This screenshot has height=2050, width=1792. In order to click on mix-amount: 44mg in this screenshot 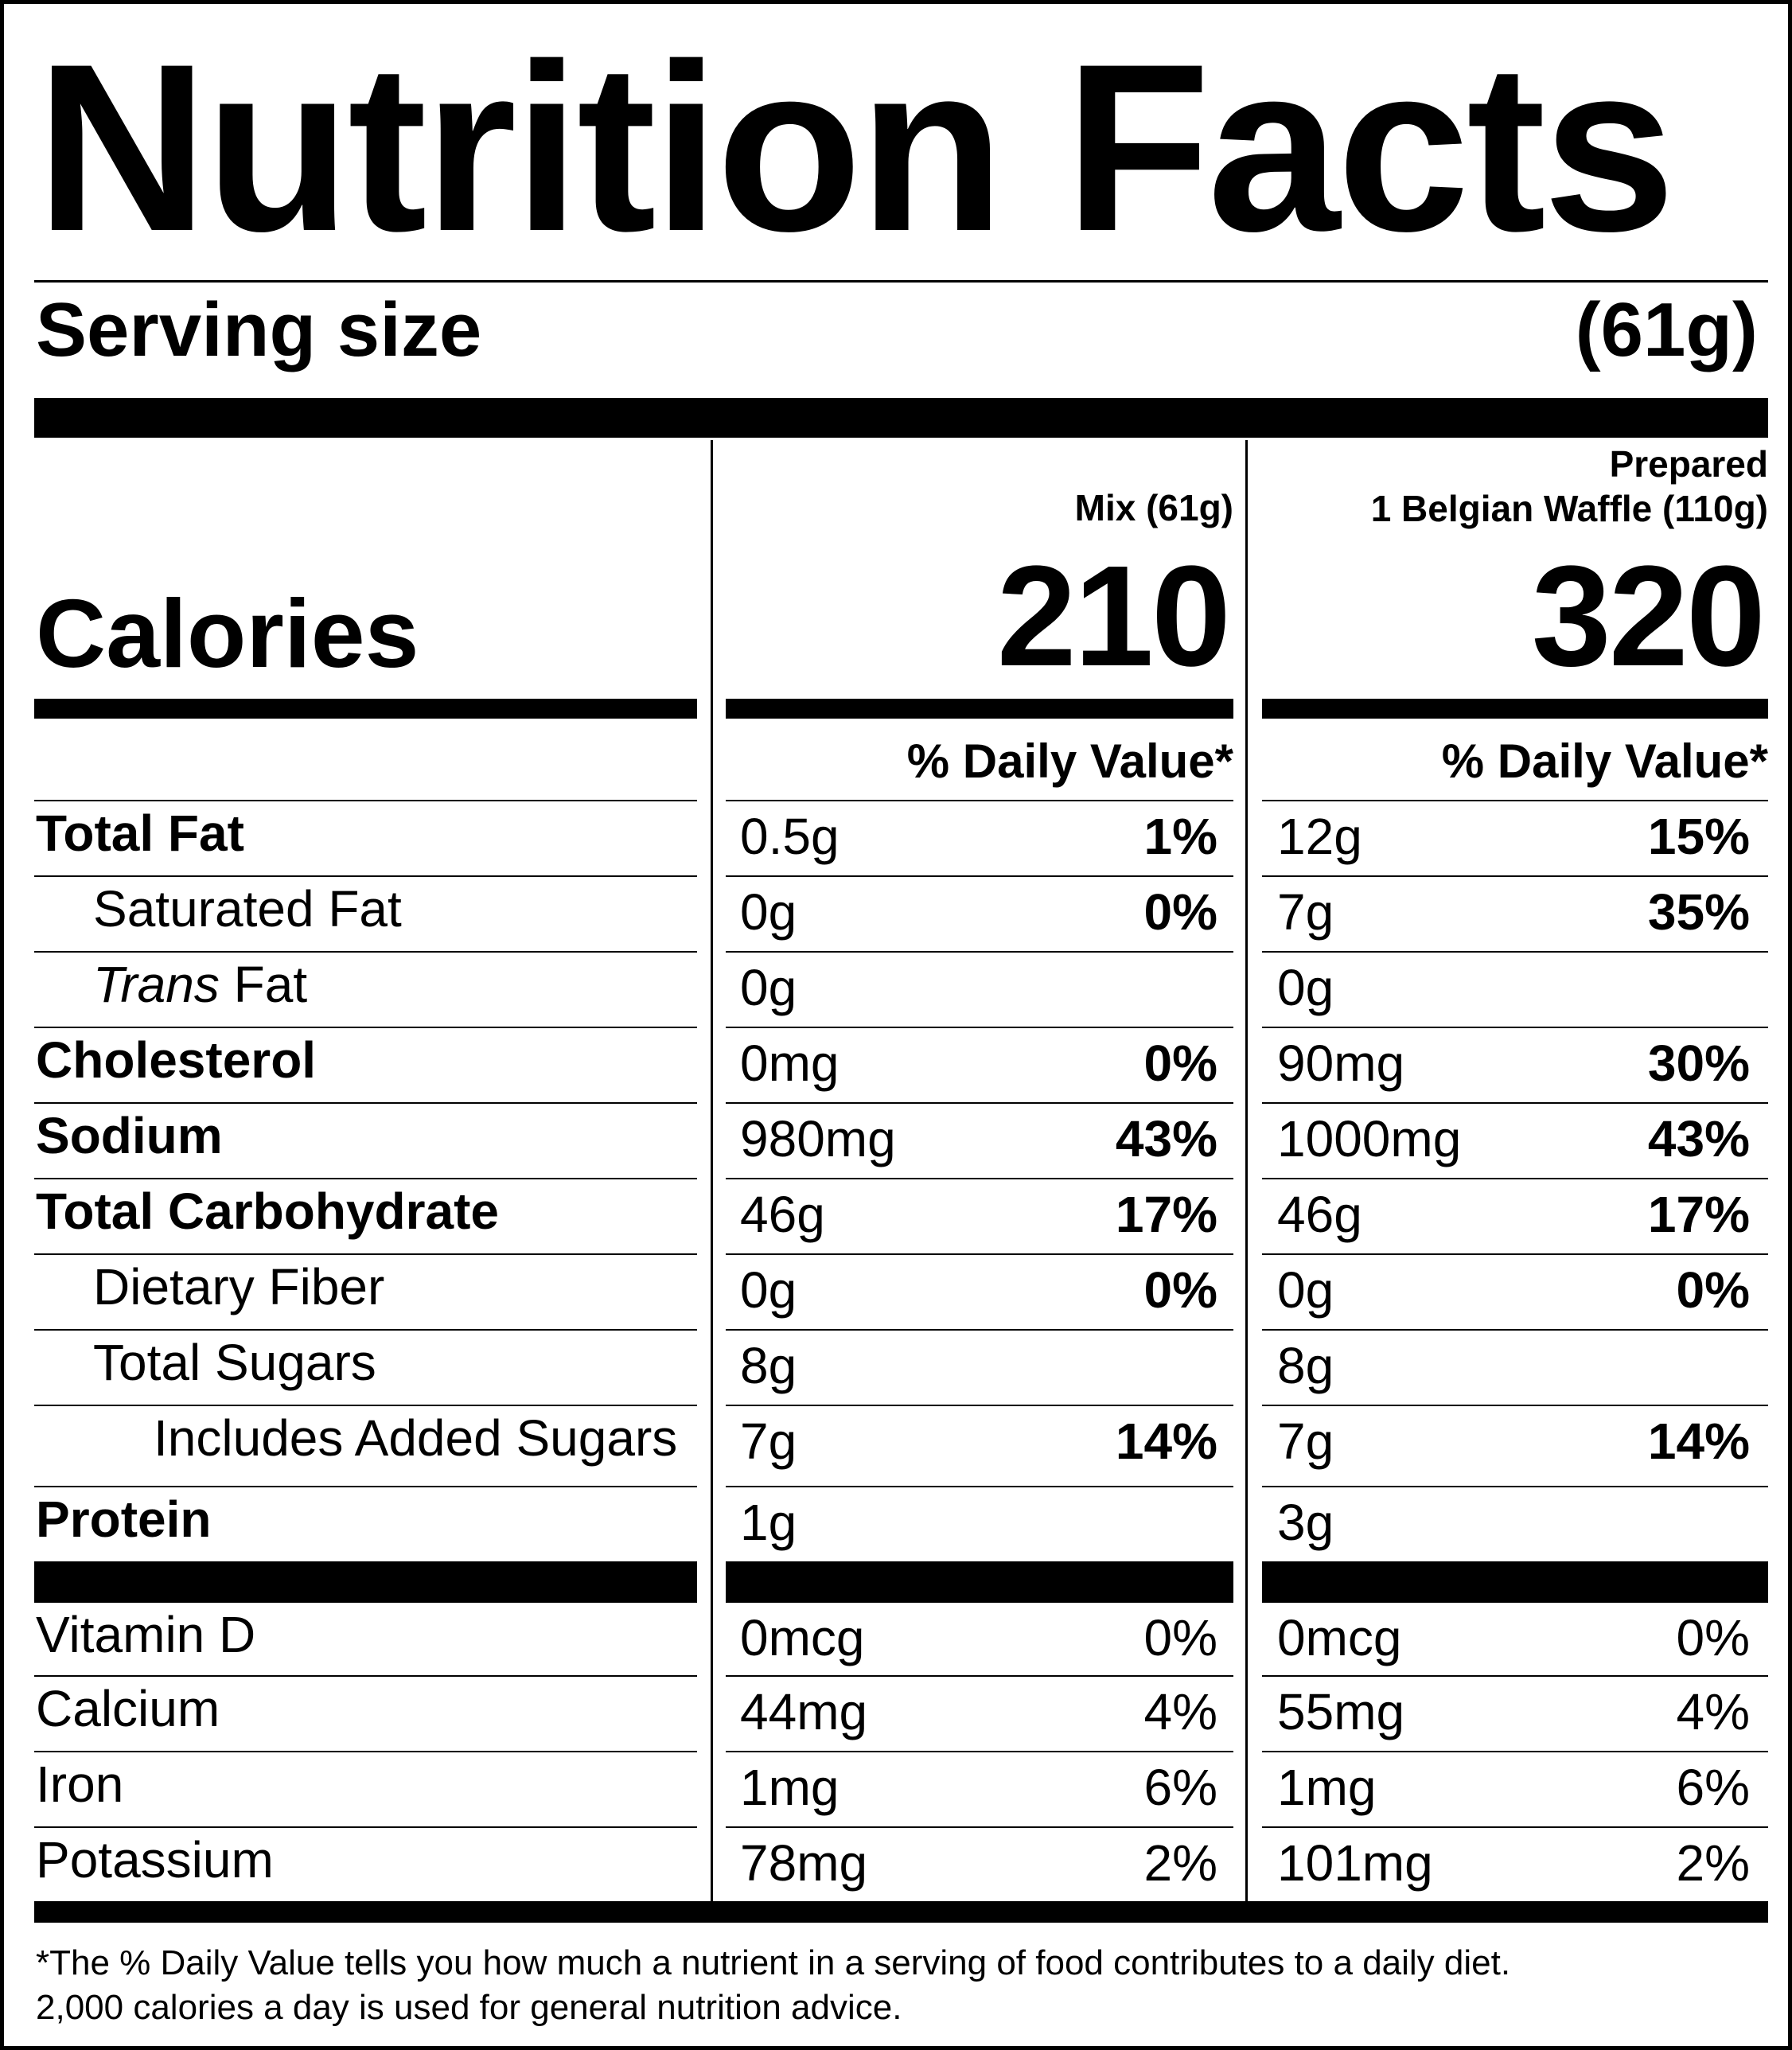, I will do `click(804, 1711)`.